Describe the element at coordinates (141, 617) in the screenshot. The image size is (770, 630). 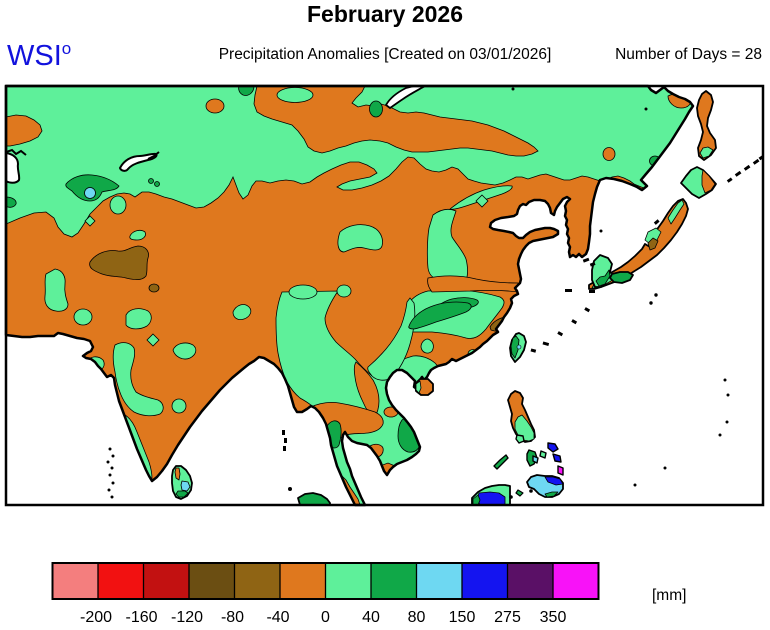
I see `svg-text: -160` at that location.